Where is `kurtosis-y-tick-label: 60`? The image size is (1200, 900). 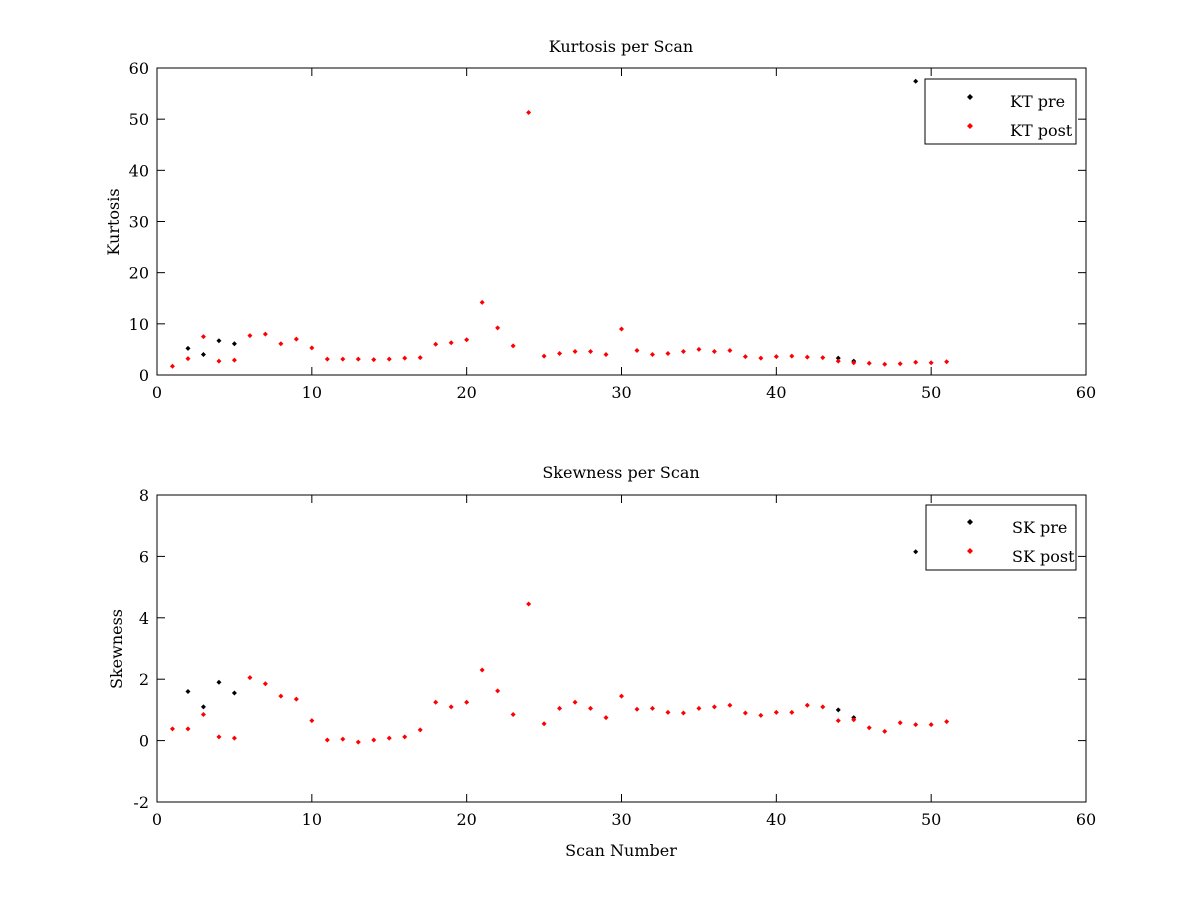
kurtosis-y-tick-label: 60 is located at coordinates (139, 68).